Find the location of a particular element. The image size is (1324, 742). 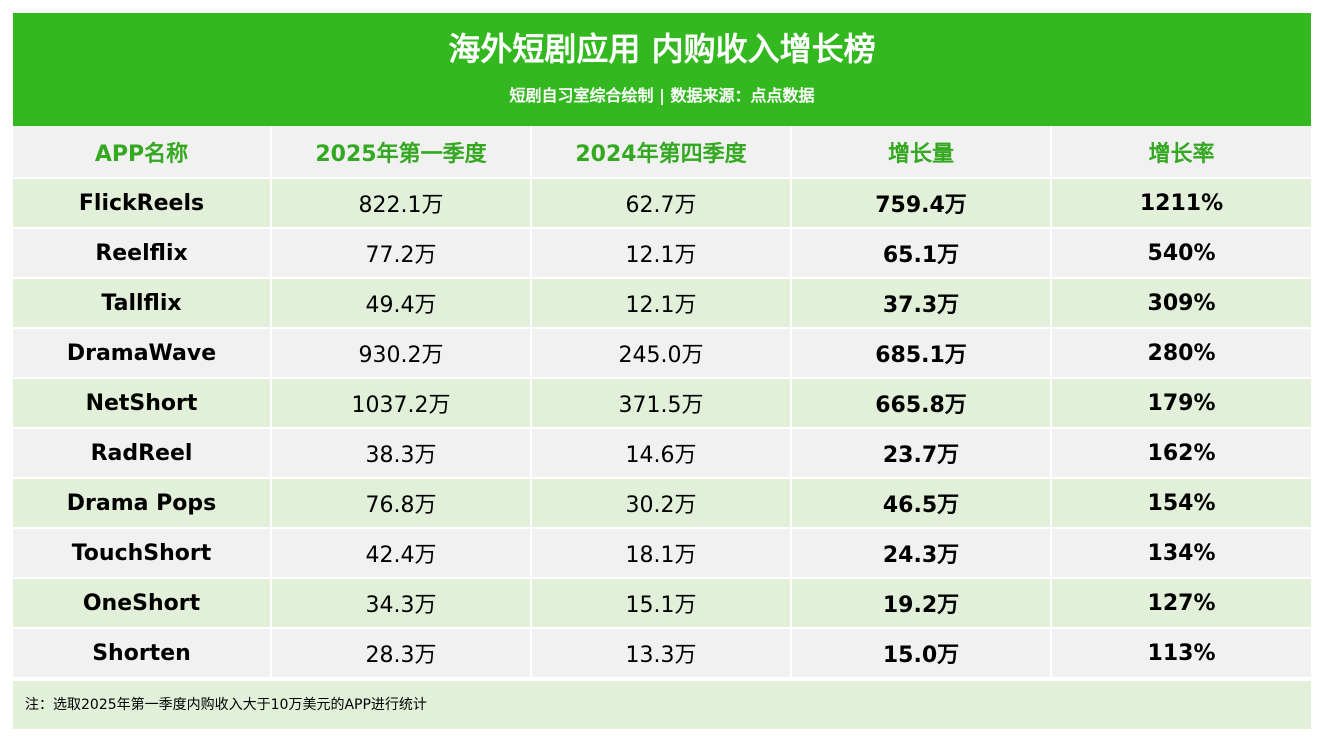

table-row: Reelflix 77.2万 12.1万 65.1万 540% is located at coordinates (662, 253).